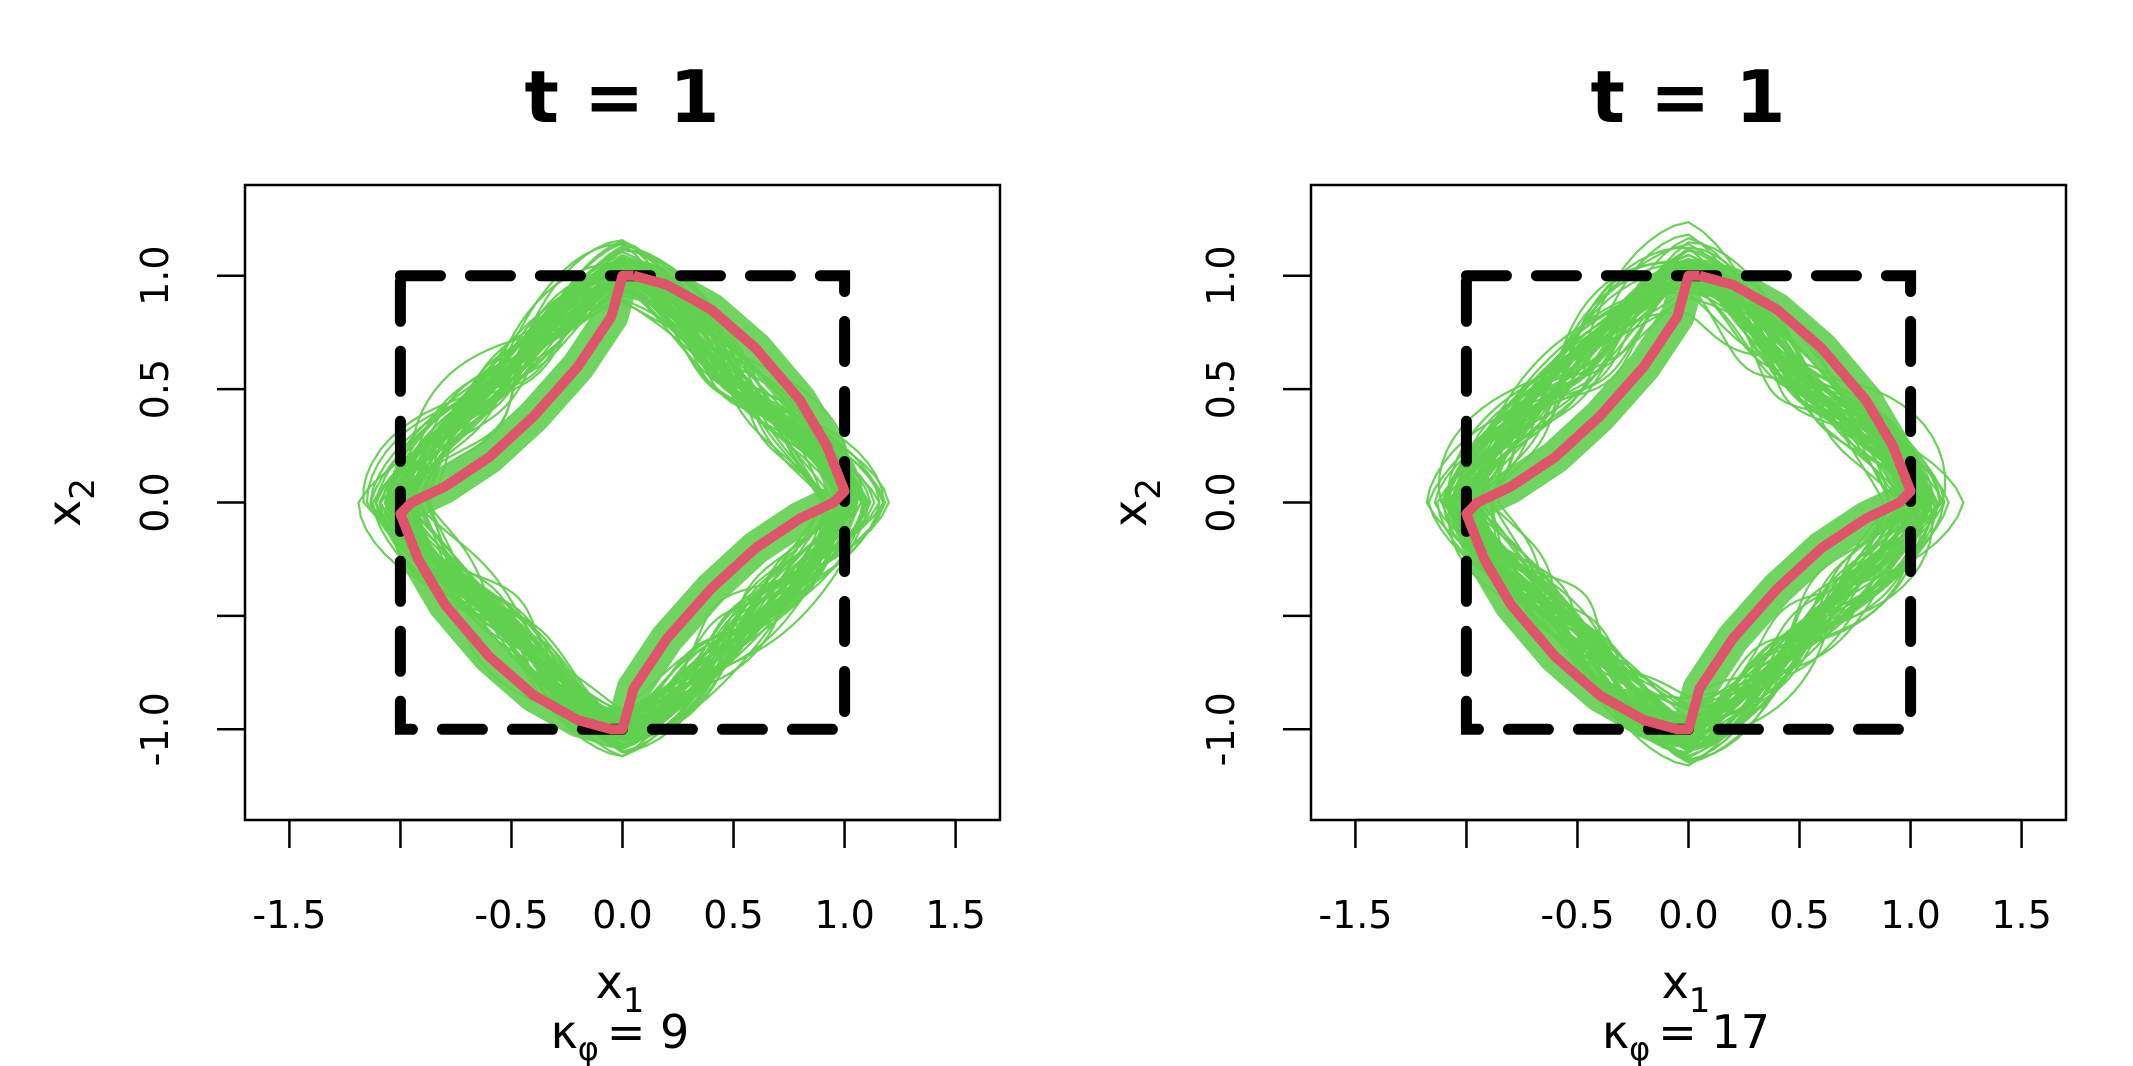  I want to click on kappa-caption: κφ = 9, so click(620, 1035).